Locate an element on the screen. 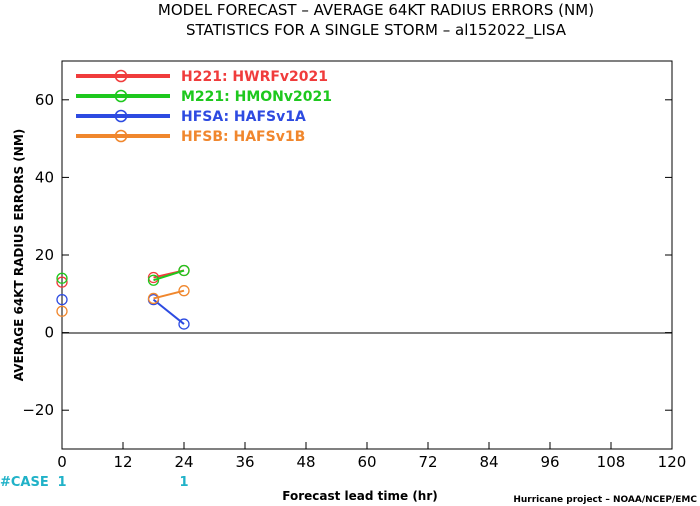 The width and height of the screenshot is (700, 506). x-tick-label: 120 is located at coordinates (672, 462).